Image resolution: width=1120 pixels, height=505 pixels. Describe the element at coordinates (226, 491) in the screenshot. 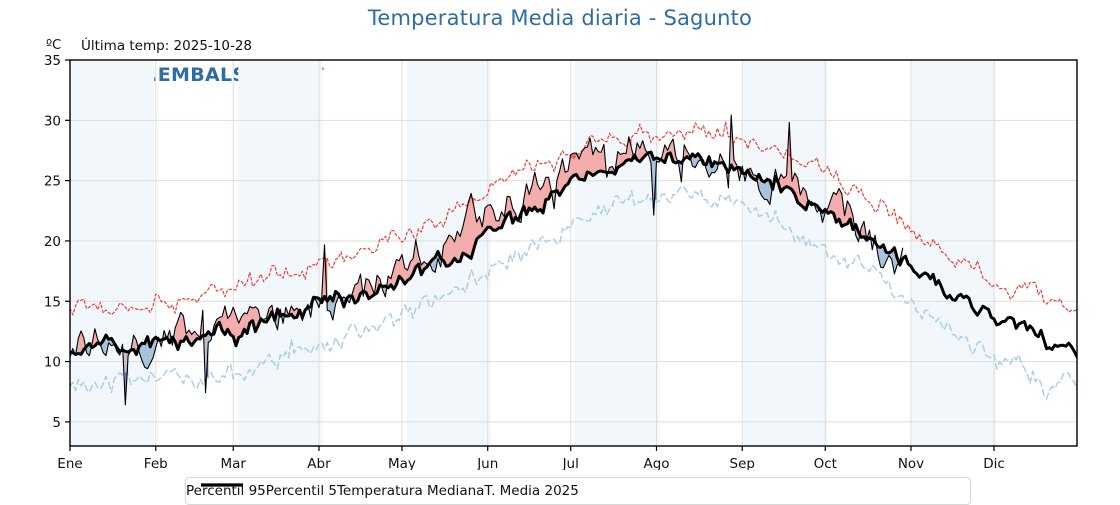

I see `legend-item-label: Percentil 95` at that location.